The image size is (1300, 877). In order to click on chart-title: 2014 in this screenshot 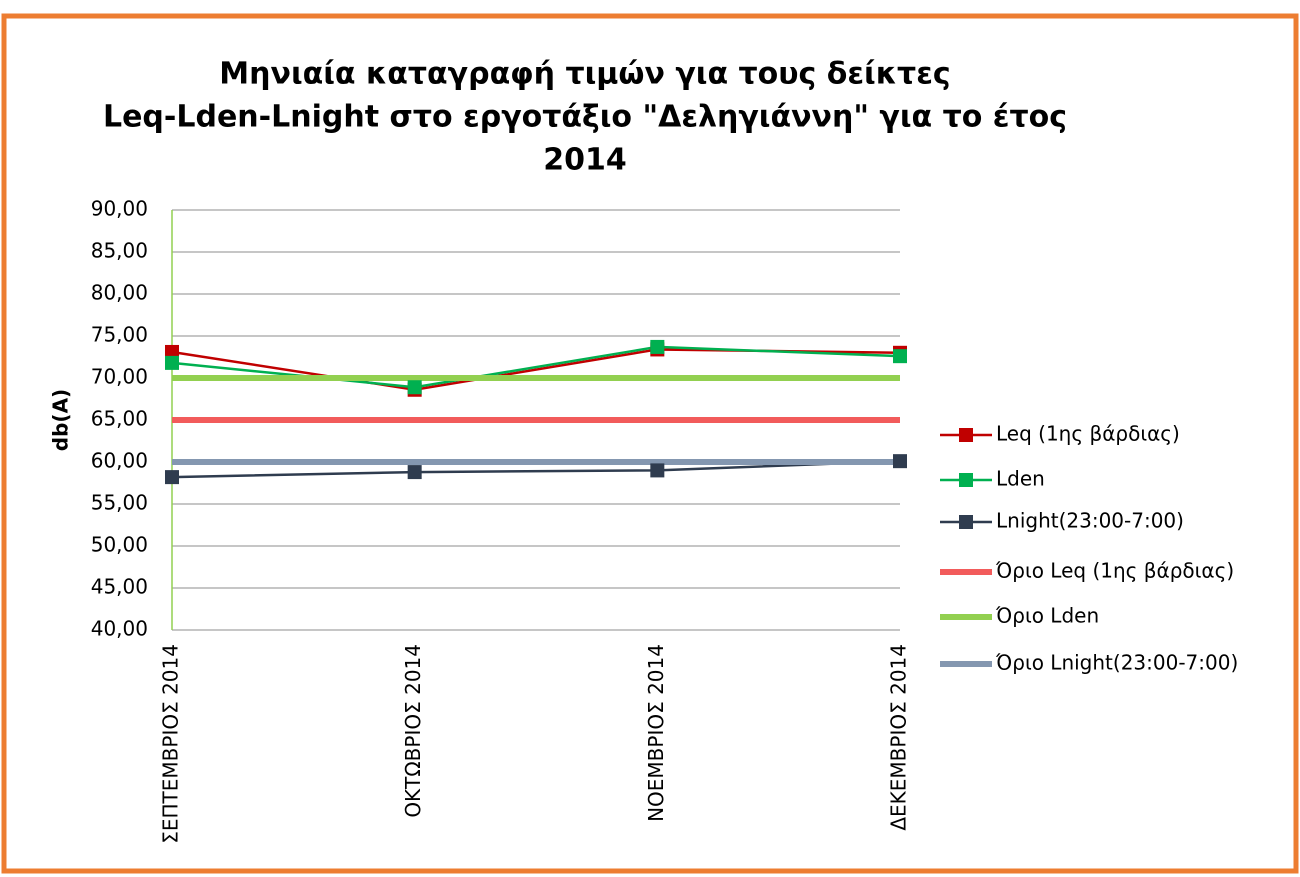, I will do `click(585, 160)`.